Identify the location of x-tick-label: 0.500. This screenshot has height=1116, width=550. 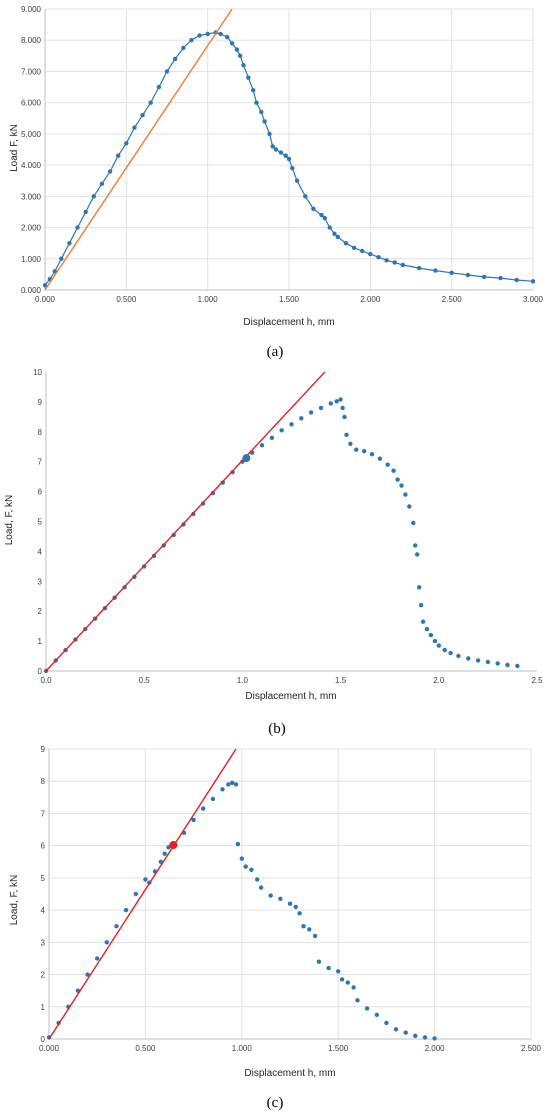
(145, 1048).